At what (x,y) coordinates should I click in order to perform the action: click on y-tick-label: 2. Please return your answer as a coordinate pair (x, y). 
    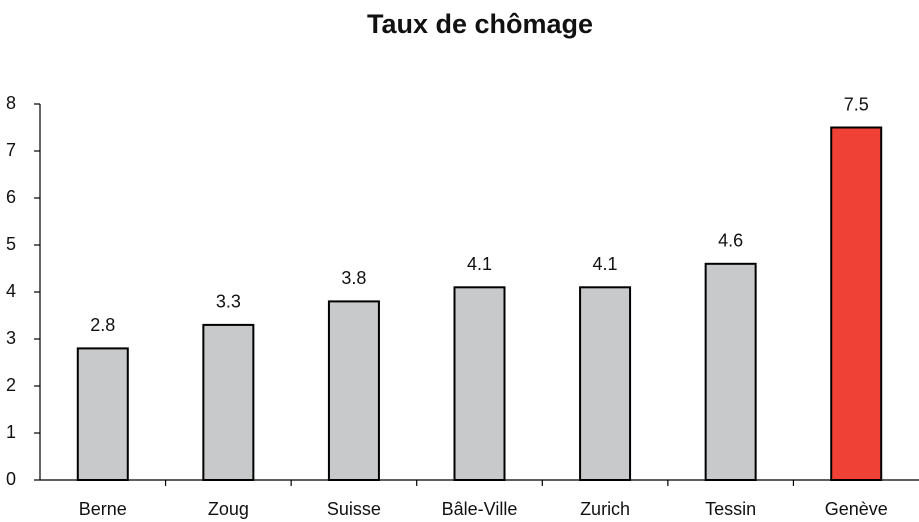
    Looking at the image, I should click on (11, 385).